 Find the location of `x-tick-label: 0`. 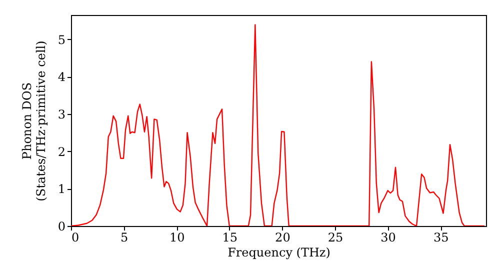

x-tick-label: 0 is located at coordinates (76, 237).